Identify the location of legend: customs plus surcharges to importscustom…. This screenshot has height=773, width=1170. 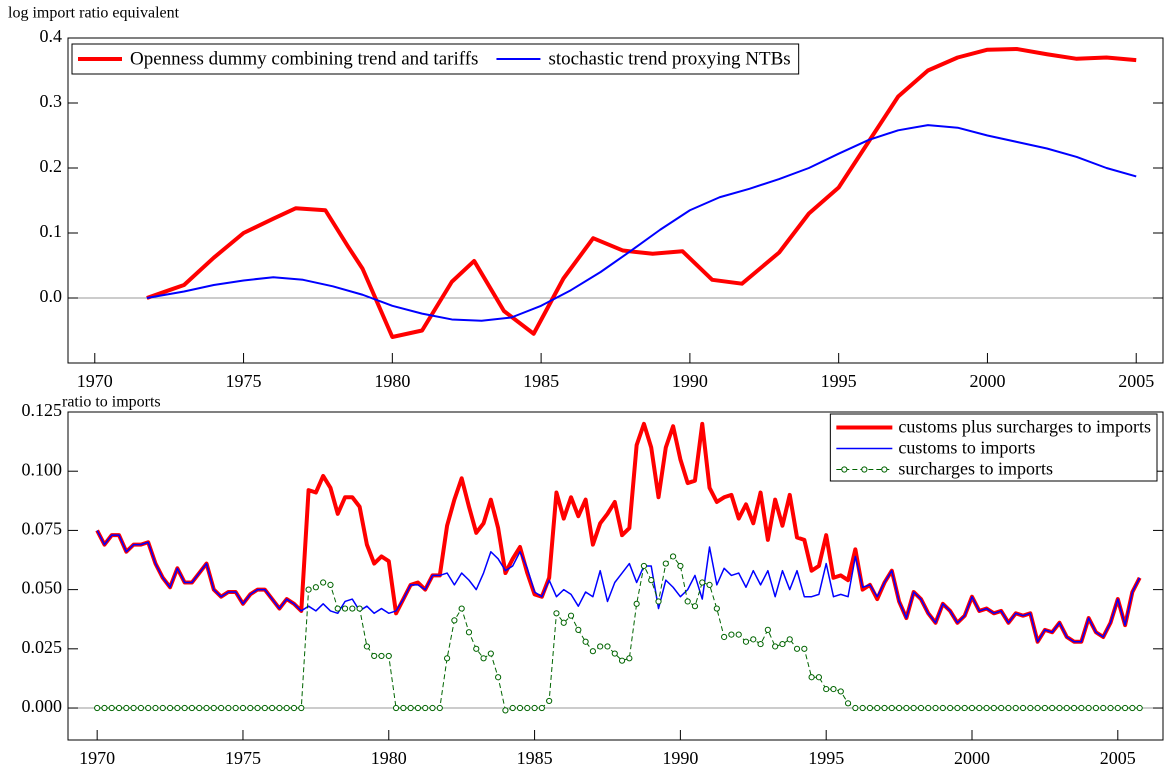
(993, 447).